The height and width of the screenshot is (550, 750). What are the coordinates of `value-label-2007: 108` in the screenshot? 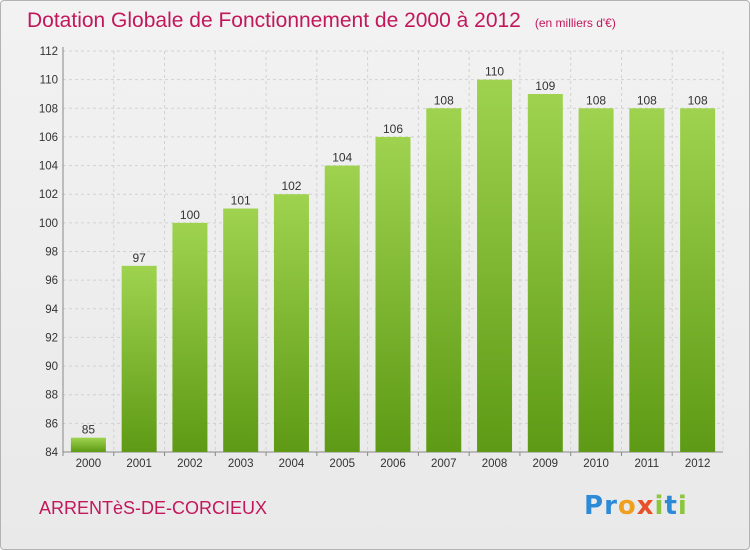 It's located at (444, 100).